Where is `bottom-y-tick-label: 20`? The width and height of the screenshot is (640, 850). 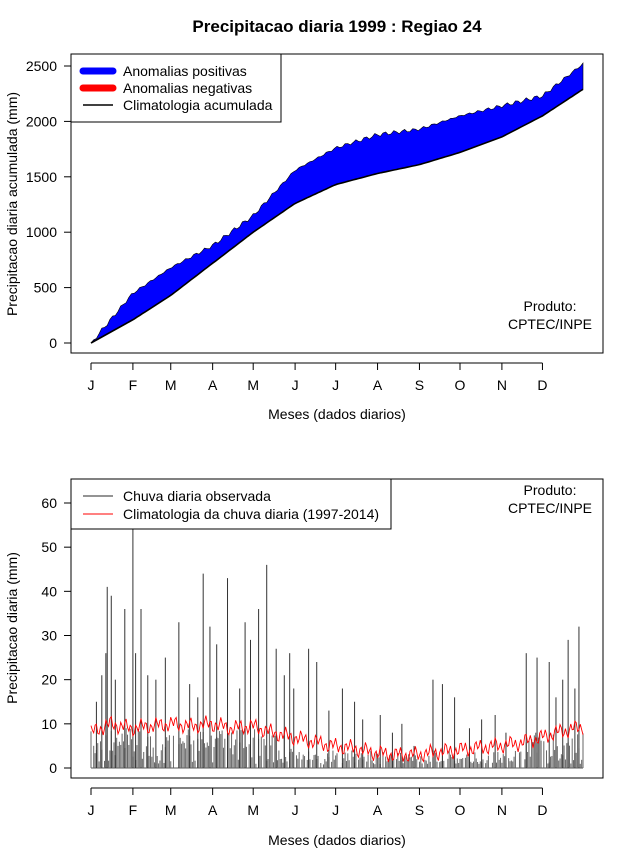 bottom-y-tick-label: 20 is located at coordinates (49, 680).